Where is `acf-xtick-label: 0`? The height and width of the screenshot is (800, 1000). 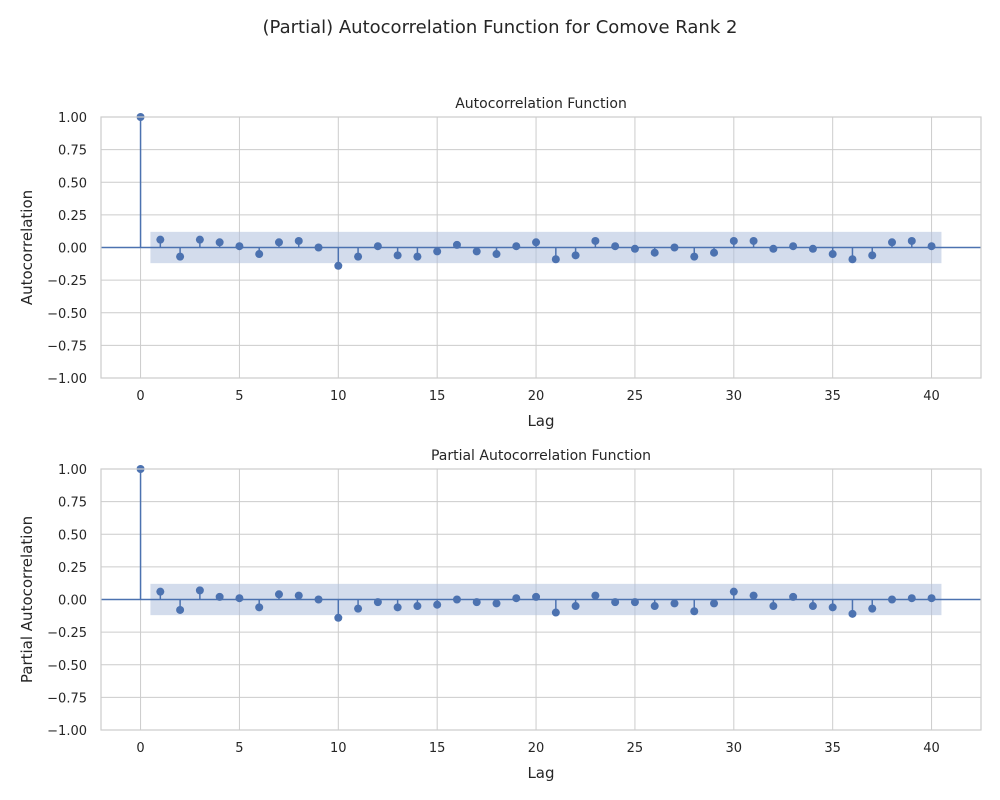
acf-xtick-label: 0 is located at coordinates (140, 396).